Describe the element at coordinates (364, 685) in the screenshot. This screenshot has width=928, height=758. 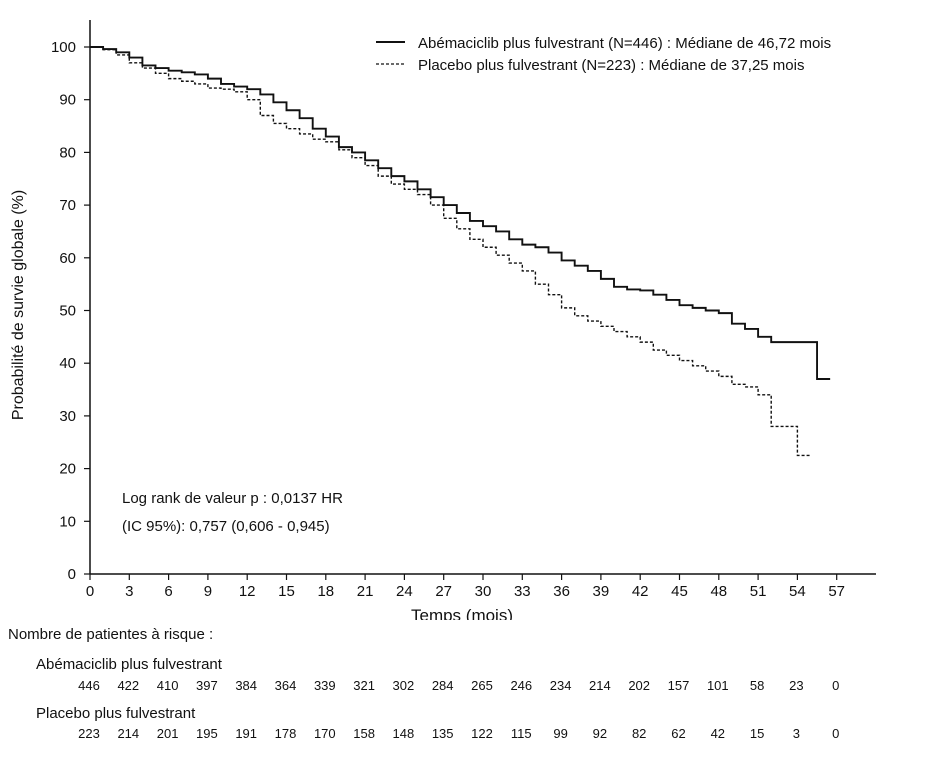
I see `risk-cell: 321` at that location.